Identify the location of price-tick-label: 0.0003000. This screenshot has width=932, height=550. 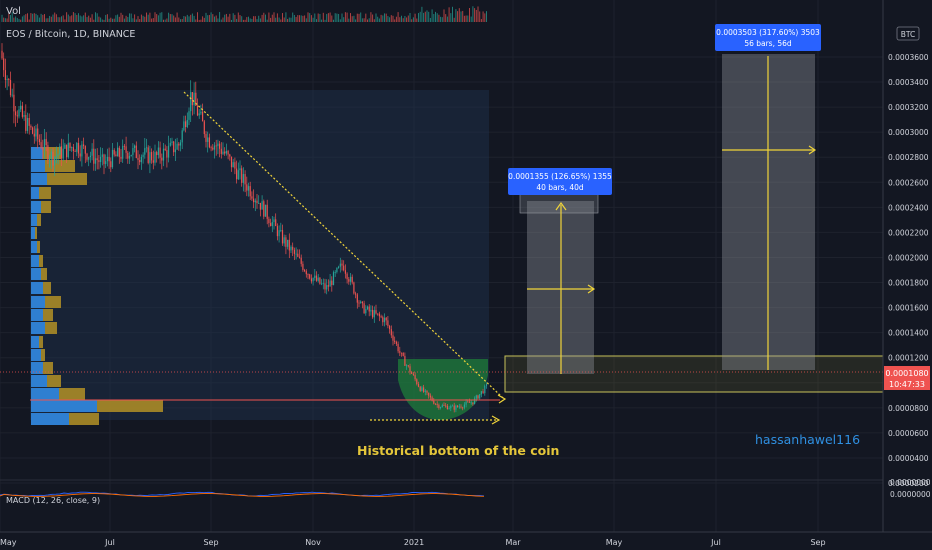
(908, 132).